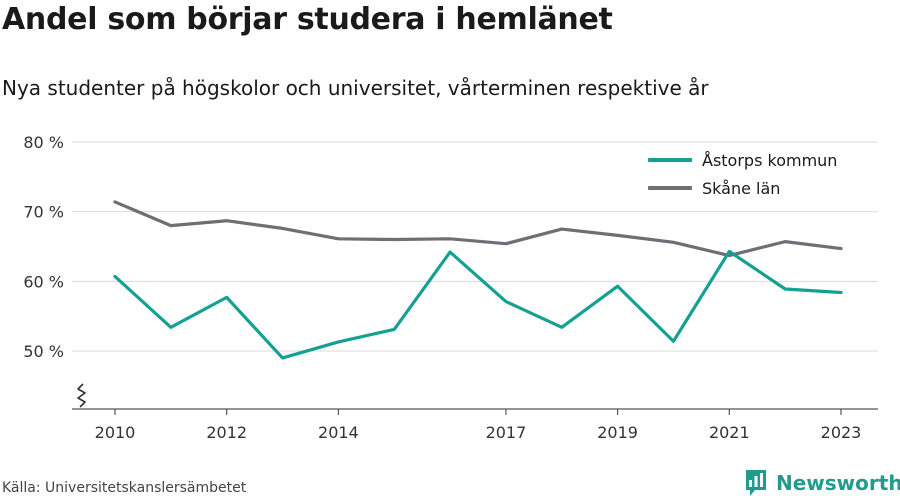 The height and width of the screenshot is (500, 900). What do you see at coordinates (115, 432) in the screenshot?
I see `x-tick-label: 2010` at bounding box center [115, 432].